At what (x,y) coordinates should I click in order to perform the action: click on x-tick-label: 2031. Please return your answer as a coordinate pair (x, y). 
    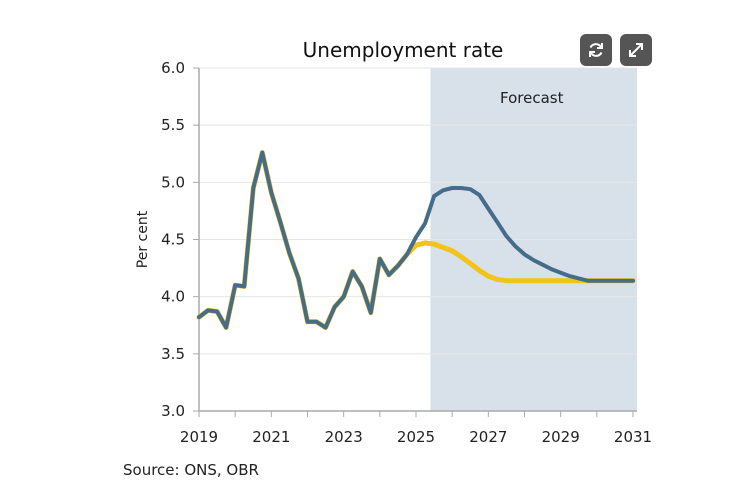
    Looking at the image, I should click on (633, 437).